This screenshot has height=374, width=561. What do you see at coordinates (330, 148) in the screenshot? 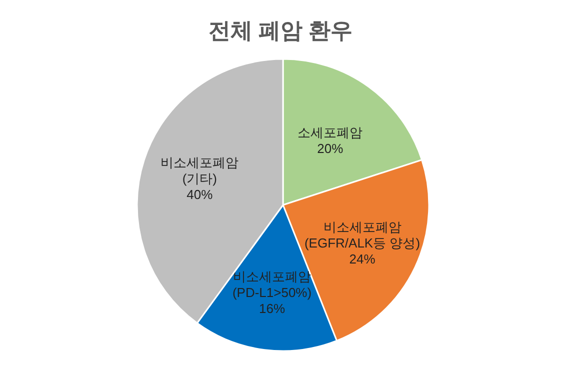
I see `data-label: 20%` at bounding box center [330, 148].